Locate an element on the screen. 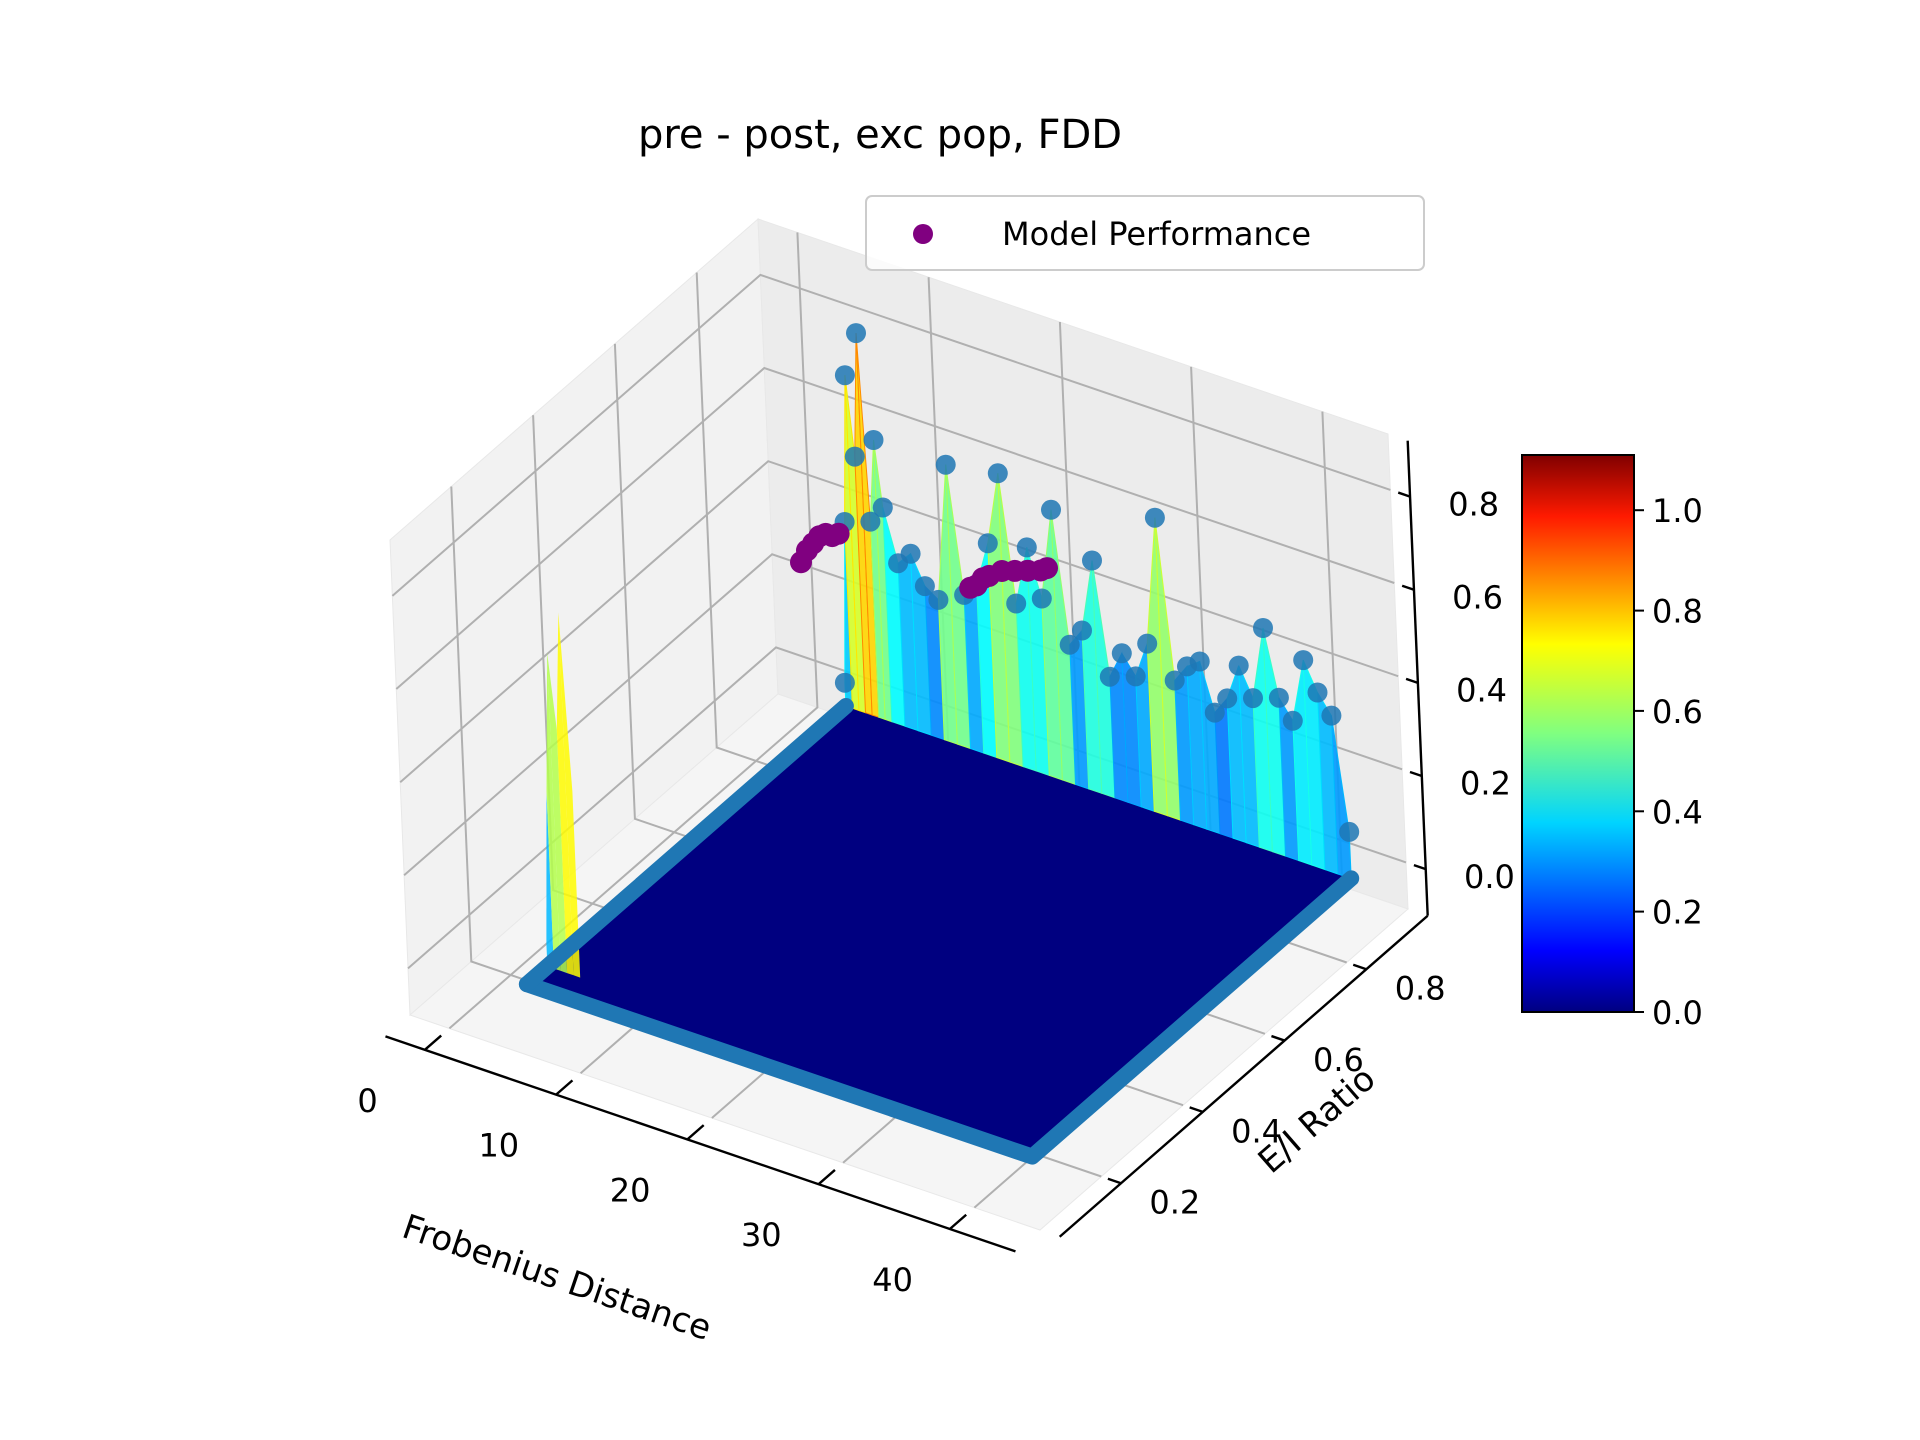 Image resolution: width=1920 pixels, height=1440 pixels. scatter-markers is located at coordinates (1075, 582).